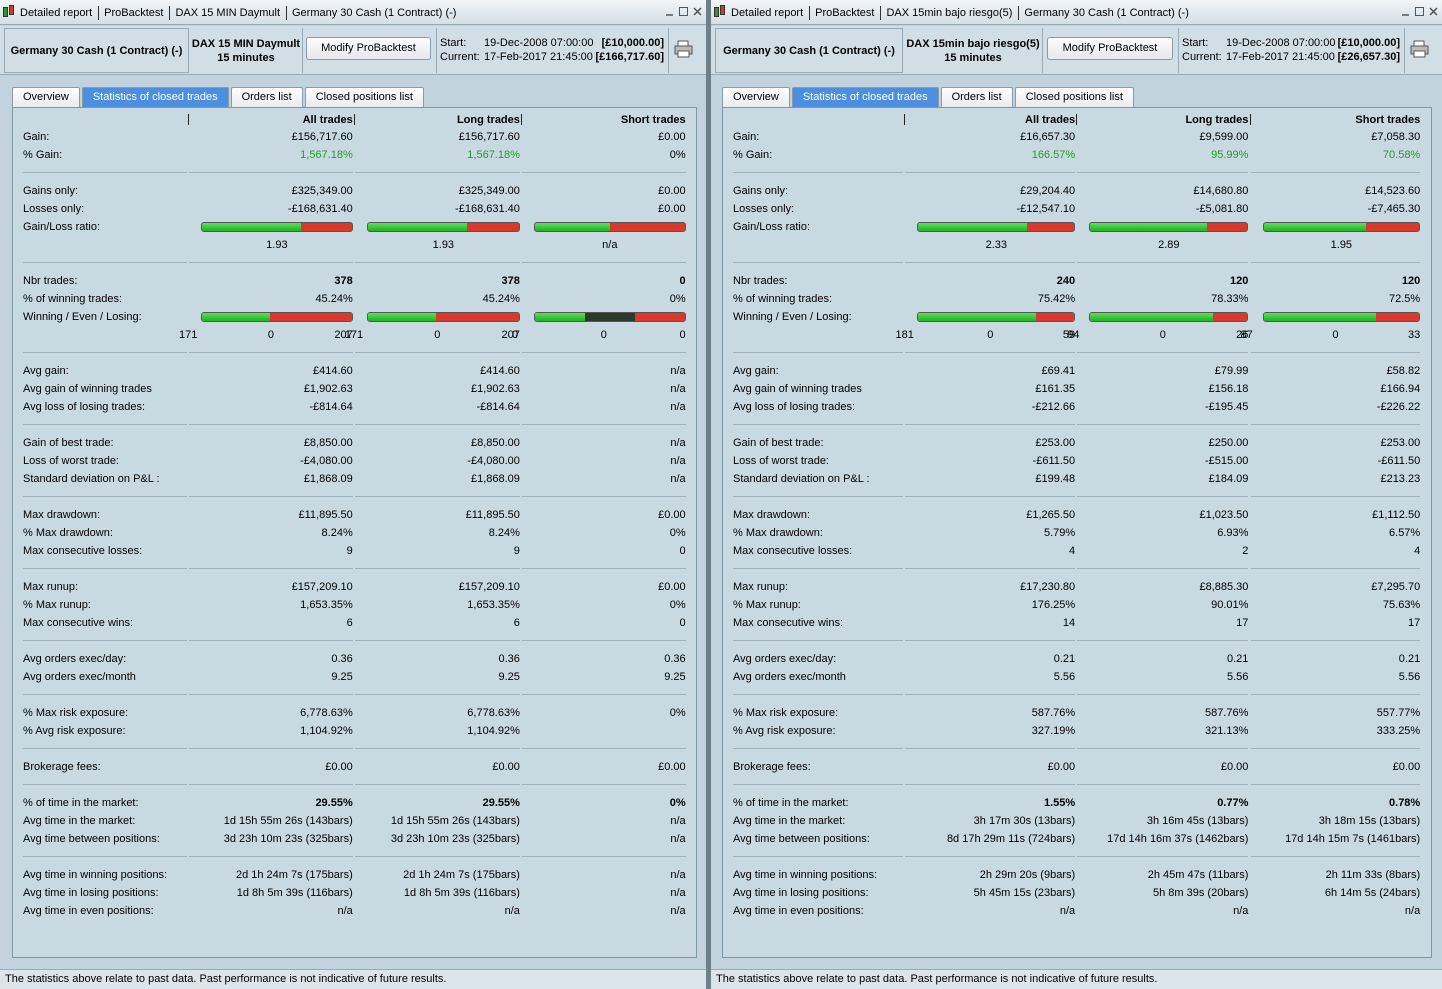 The width and height of the screenshot is (1442, 989). Describe the element at coordinates (1237, 677) in the screenshot. I see `stat-value: 5.56` at that location.